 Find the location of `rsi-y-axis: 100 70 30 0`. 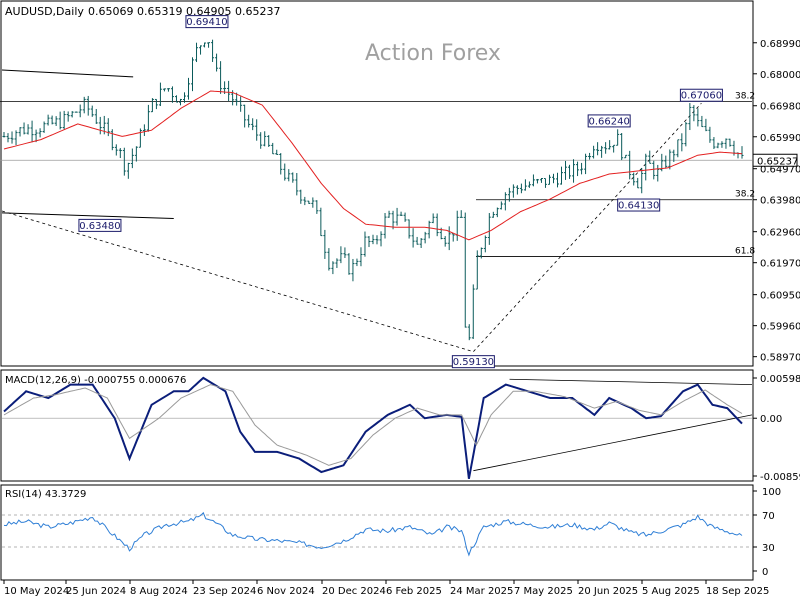

rsi-y-axis: 100 70 30 0 is located at coordinates (767, 532).